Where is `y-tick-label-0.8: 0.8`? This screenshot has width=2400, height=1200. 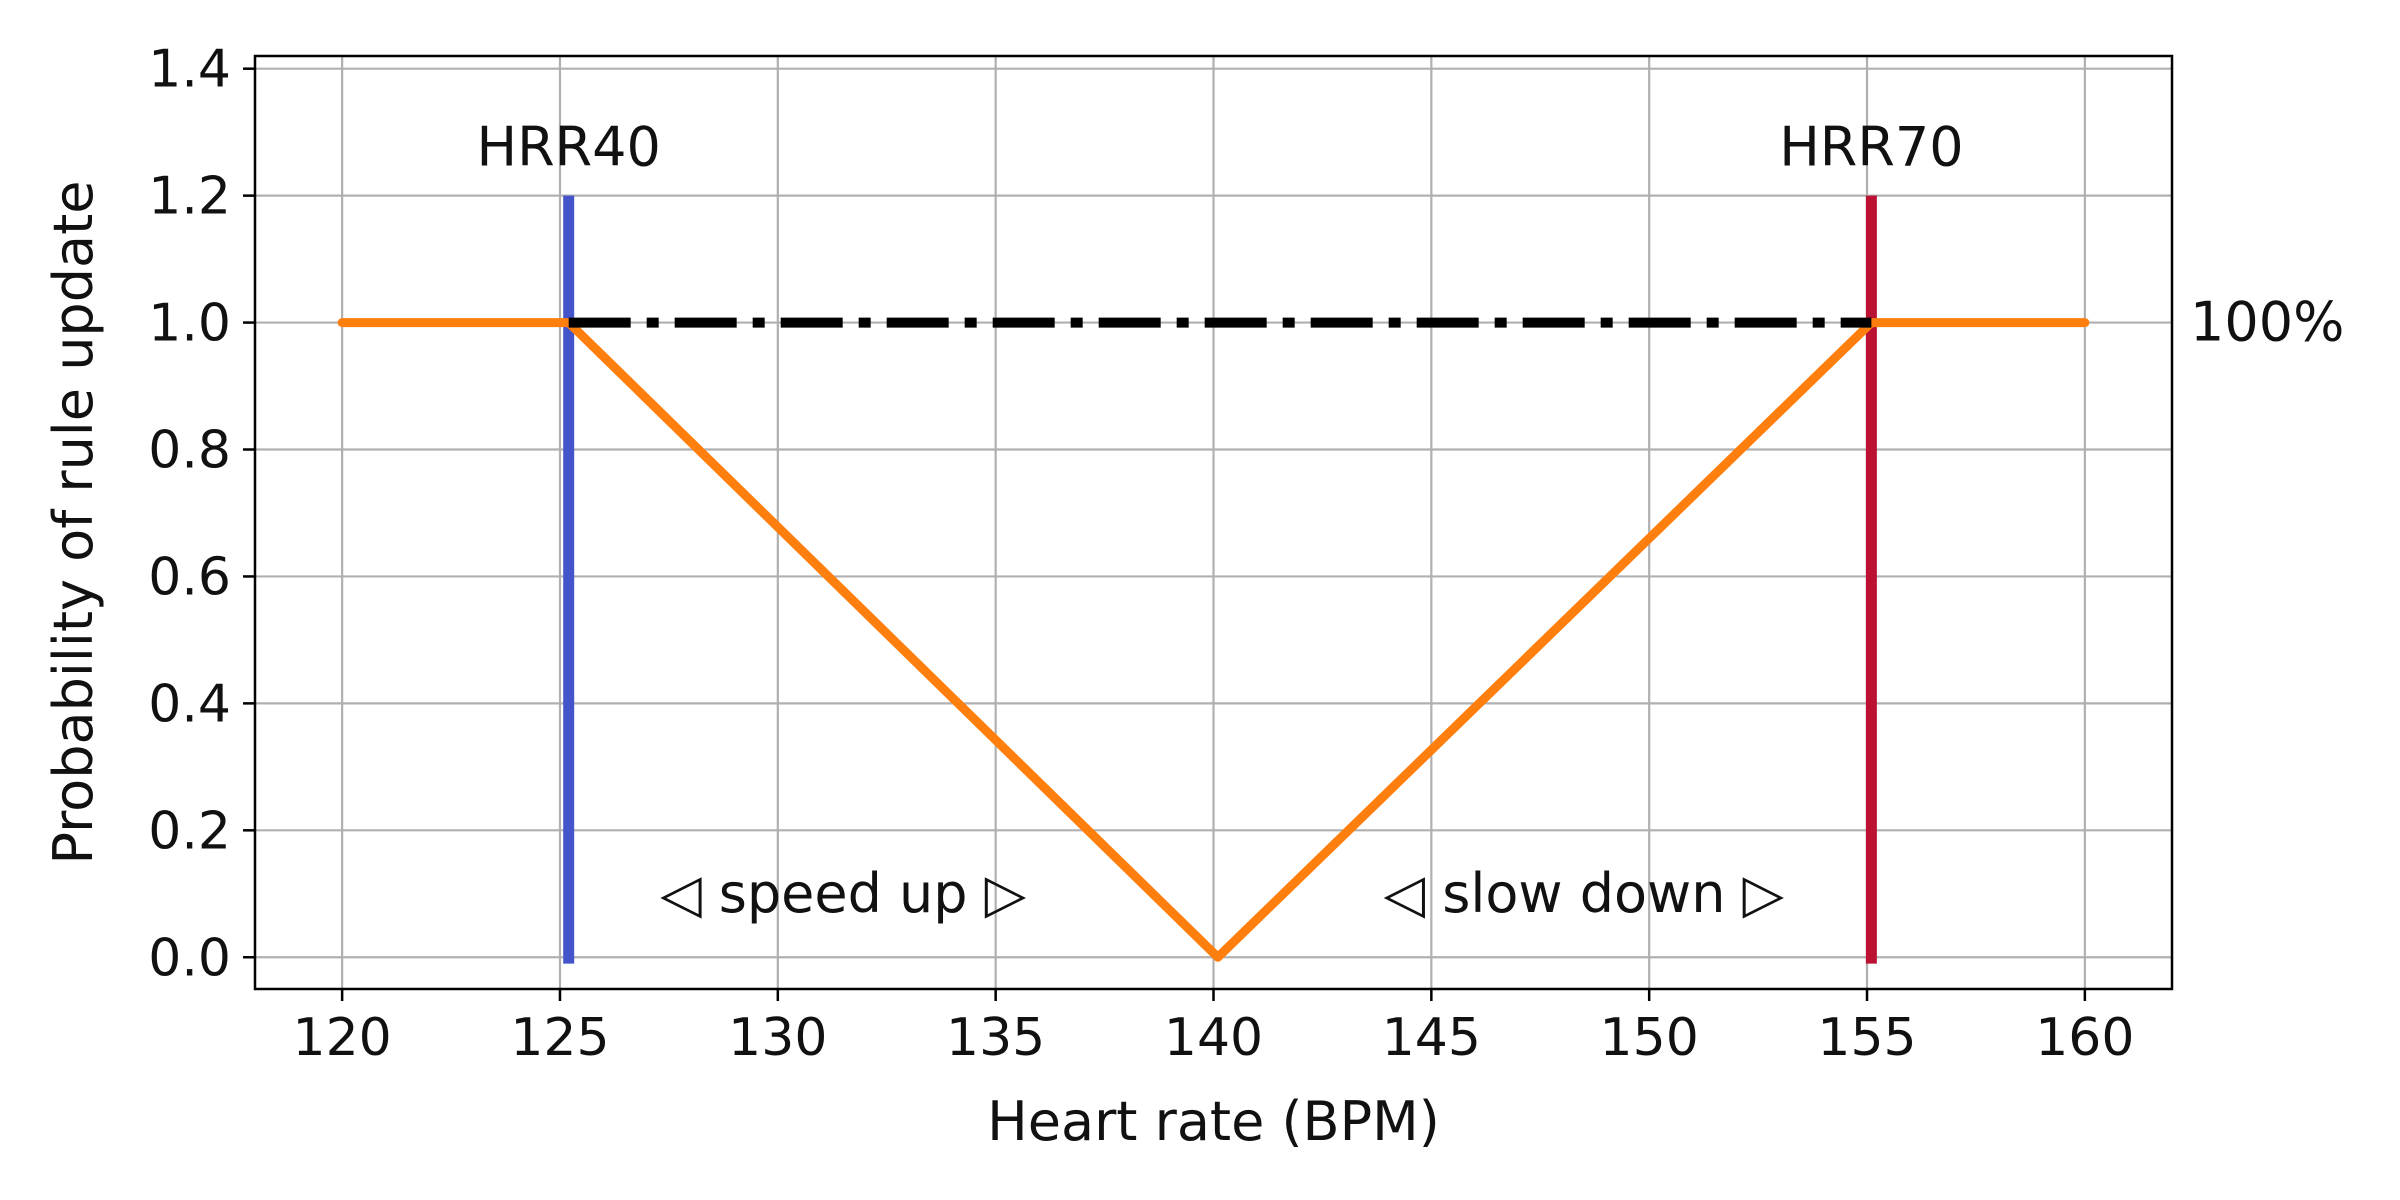 y-tick-label-0.8: 0.8 is located at coordinates (189, 451).